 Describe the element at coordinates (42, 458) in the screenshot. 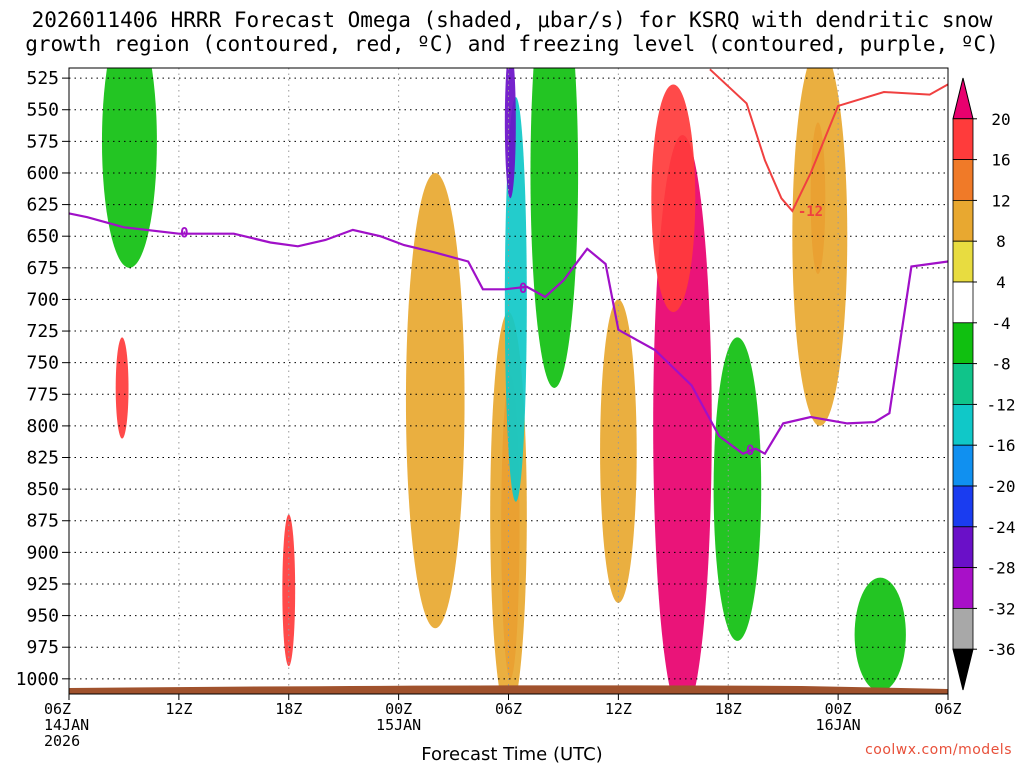

I see `y-tick-label: 825` at that location.